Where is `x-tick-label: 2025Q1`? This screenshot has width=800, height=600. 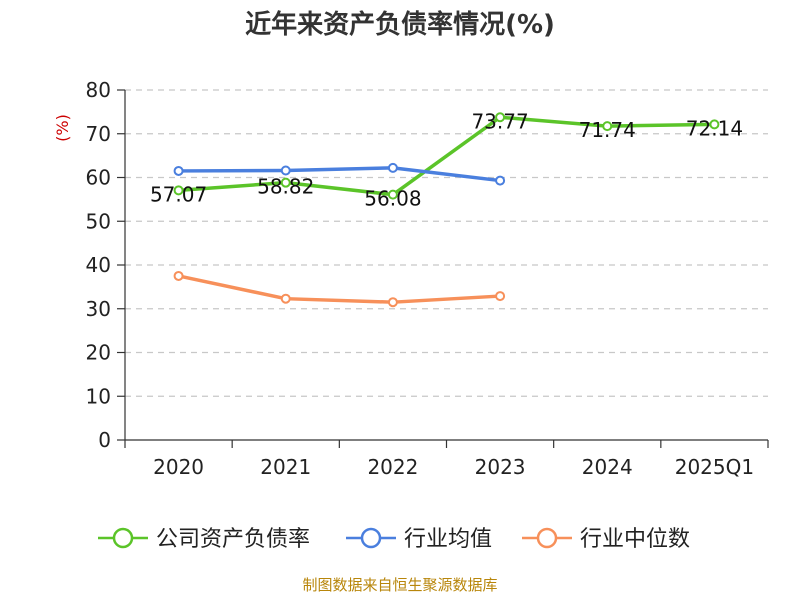
x-tick-label: 2025Q1 is located at coordinates (714, 467).